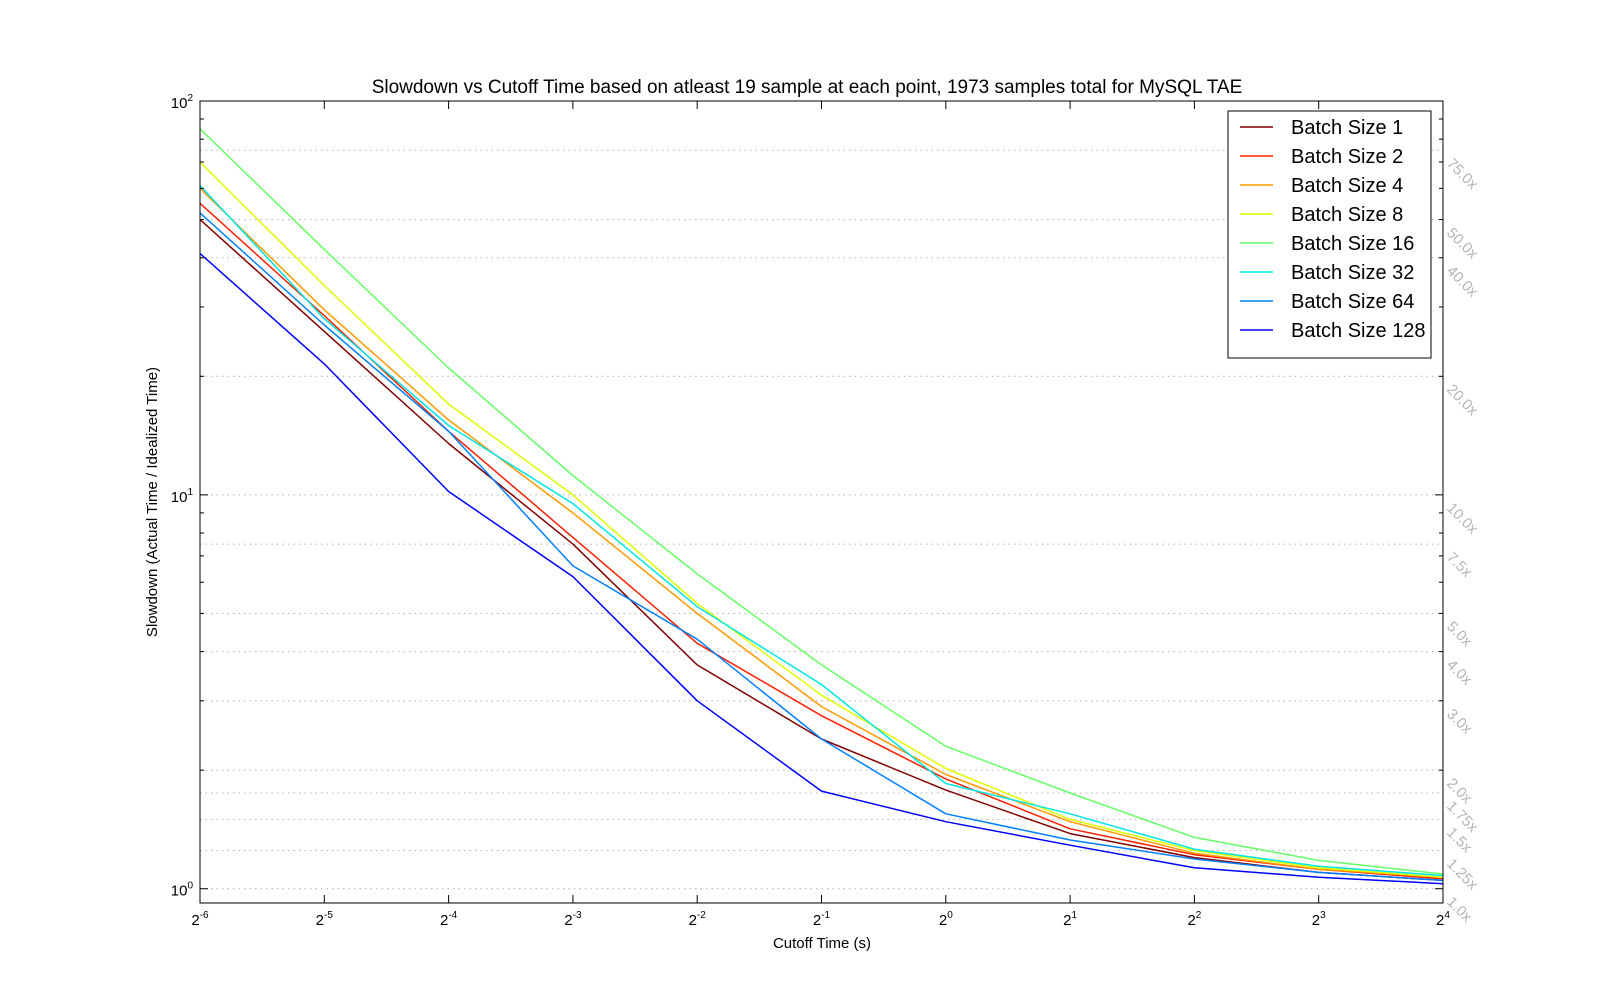  What do you see at coordinates (822, 943) in the screenshot?
I see `x-axis-label: Cutoff Time (s)` at bounding box center [822, 943].